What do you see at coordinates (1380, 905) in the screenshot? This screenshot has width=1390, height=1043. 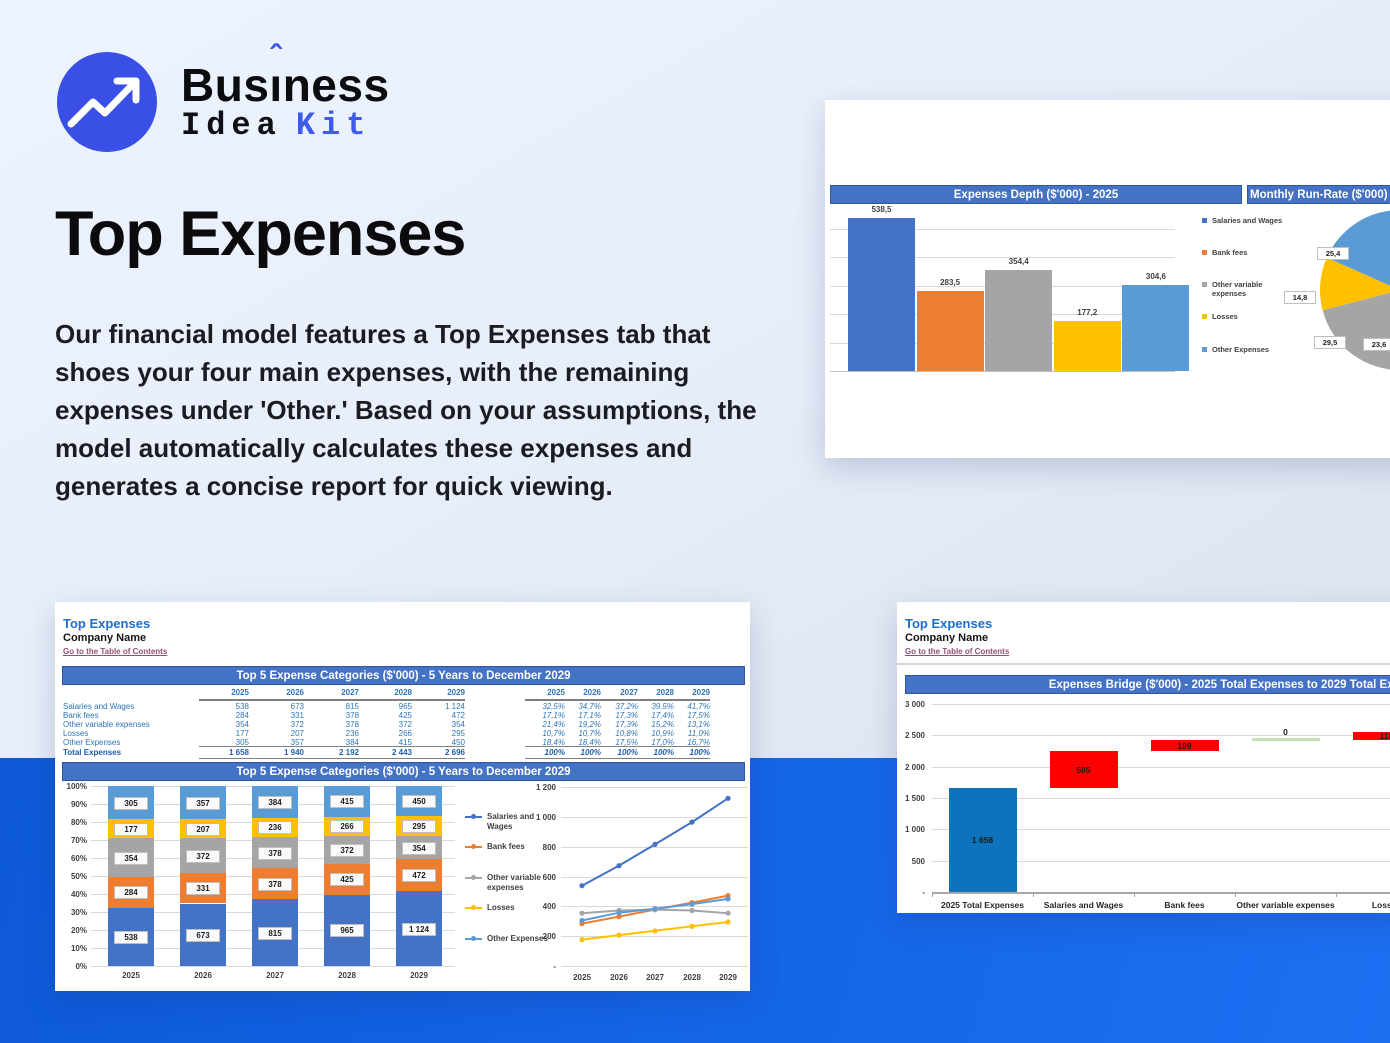 I see `x-axis-label: Losses` at bounding box center [1380, 905].